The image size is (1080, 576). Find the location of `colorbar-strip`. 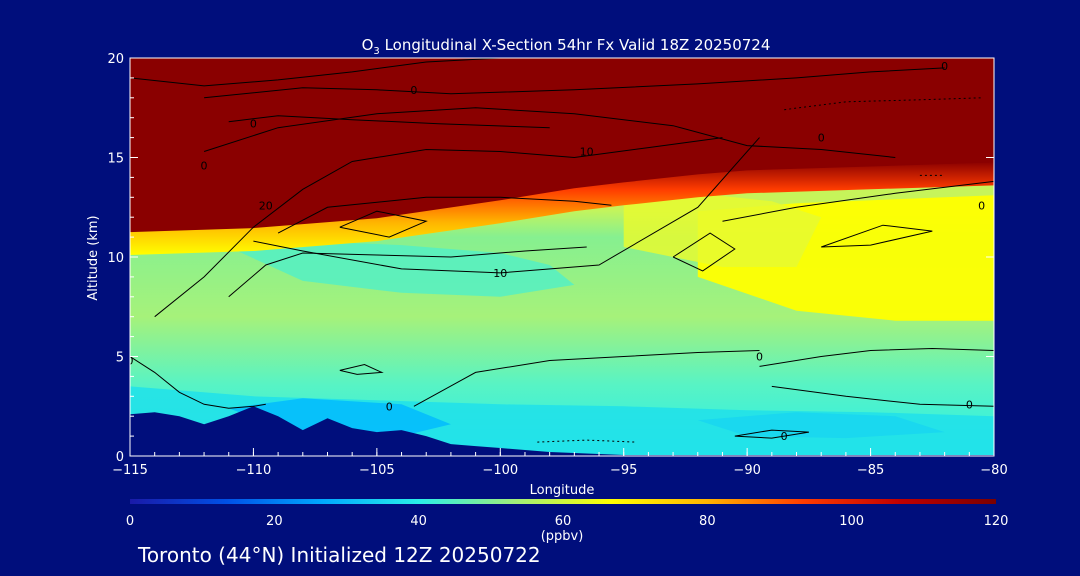

colorbar-strip is located at coordinates (563, 501).